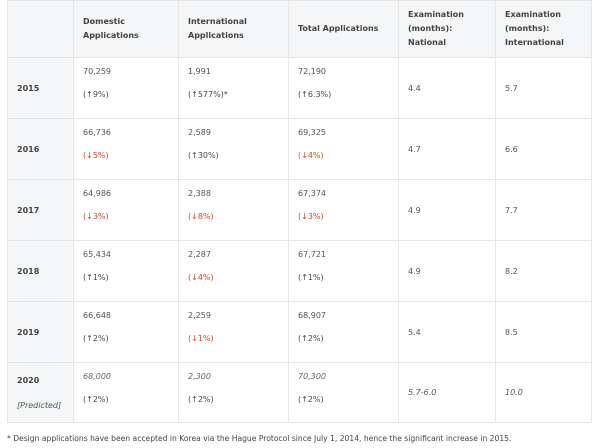 The image size is (595, 448). Describe the element at coordinates (233, 29) in the screenshot. I see `header-cell-international: International Applications` at that location.